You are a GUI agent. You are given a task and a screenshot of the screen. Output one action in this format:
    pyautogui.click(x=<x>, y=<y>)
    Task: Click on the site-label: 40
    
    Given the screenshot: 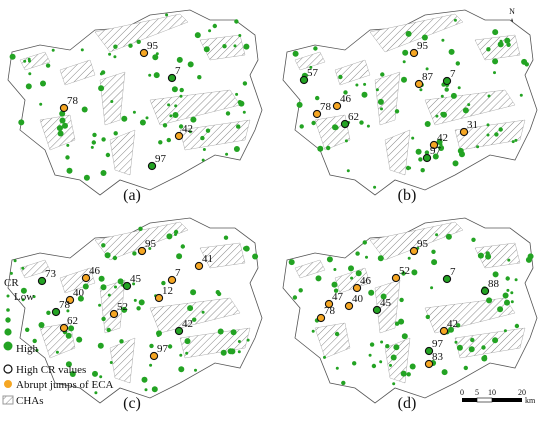 What is the action you would take?
    pyautogui.click(x=358, y=299)
    